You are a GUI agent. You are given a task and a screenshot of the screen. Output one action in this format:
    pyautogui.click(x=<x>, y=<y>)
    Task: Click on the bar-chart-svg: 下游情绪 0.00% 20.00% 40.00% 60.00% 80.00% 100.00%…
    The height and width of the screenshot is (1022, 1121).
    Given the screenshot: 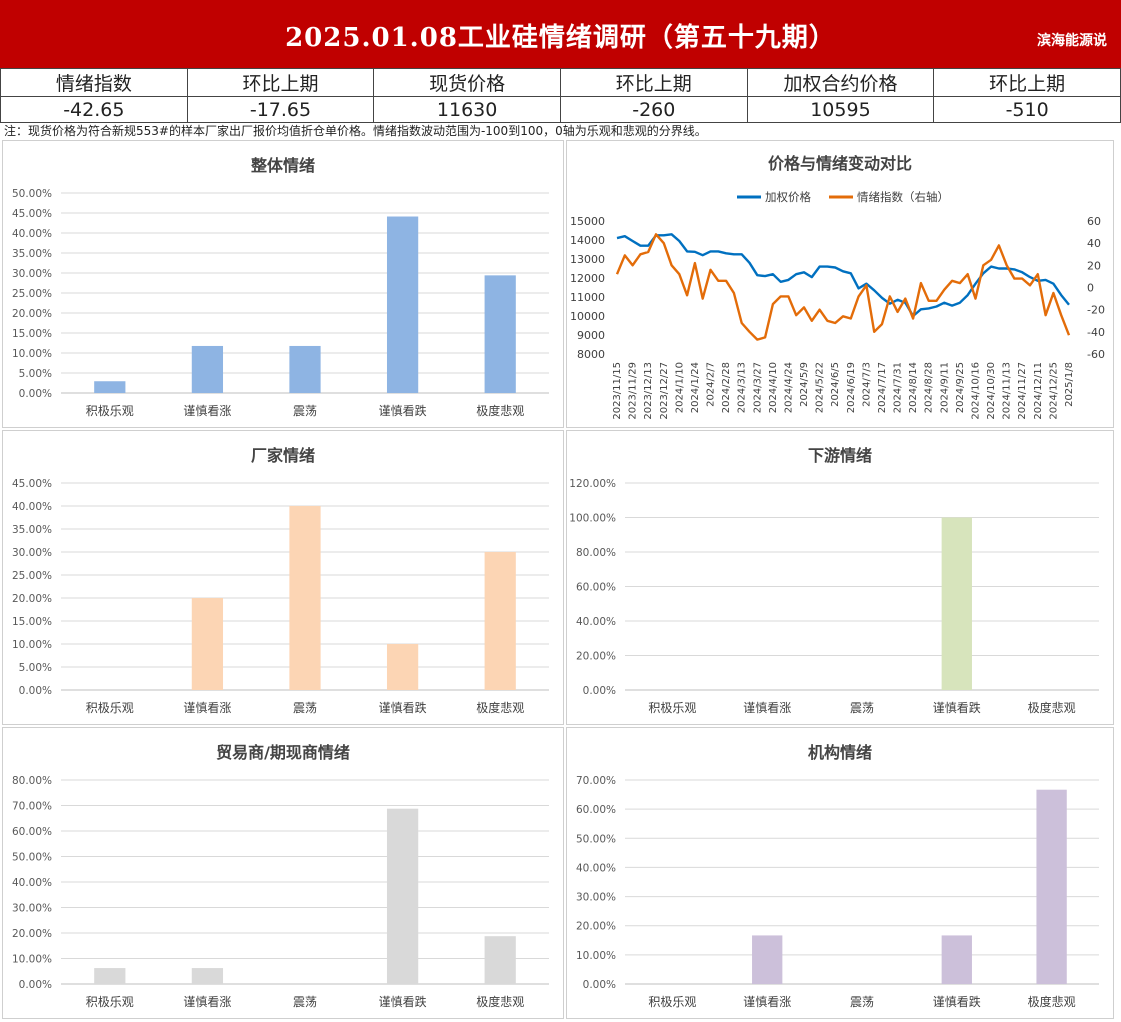 What is the action you would take?
    pyautogui.click(x=834, y=580)
    